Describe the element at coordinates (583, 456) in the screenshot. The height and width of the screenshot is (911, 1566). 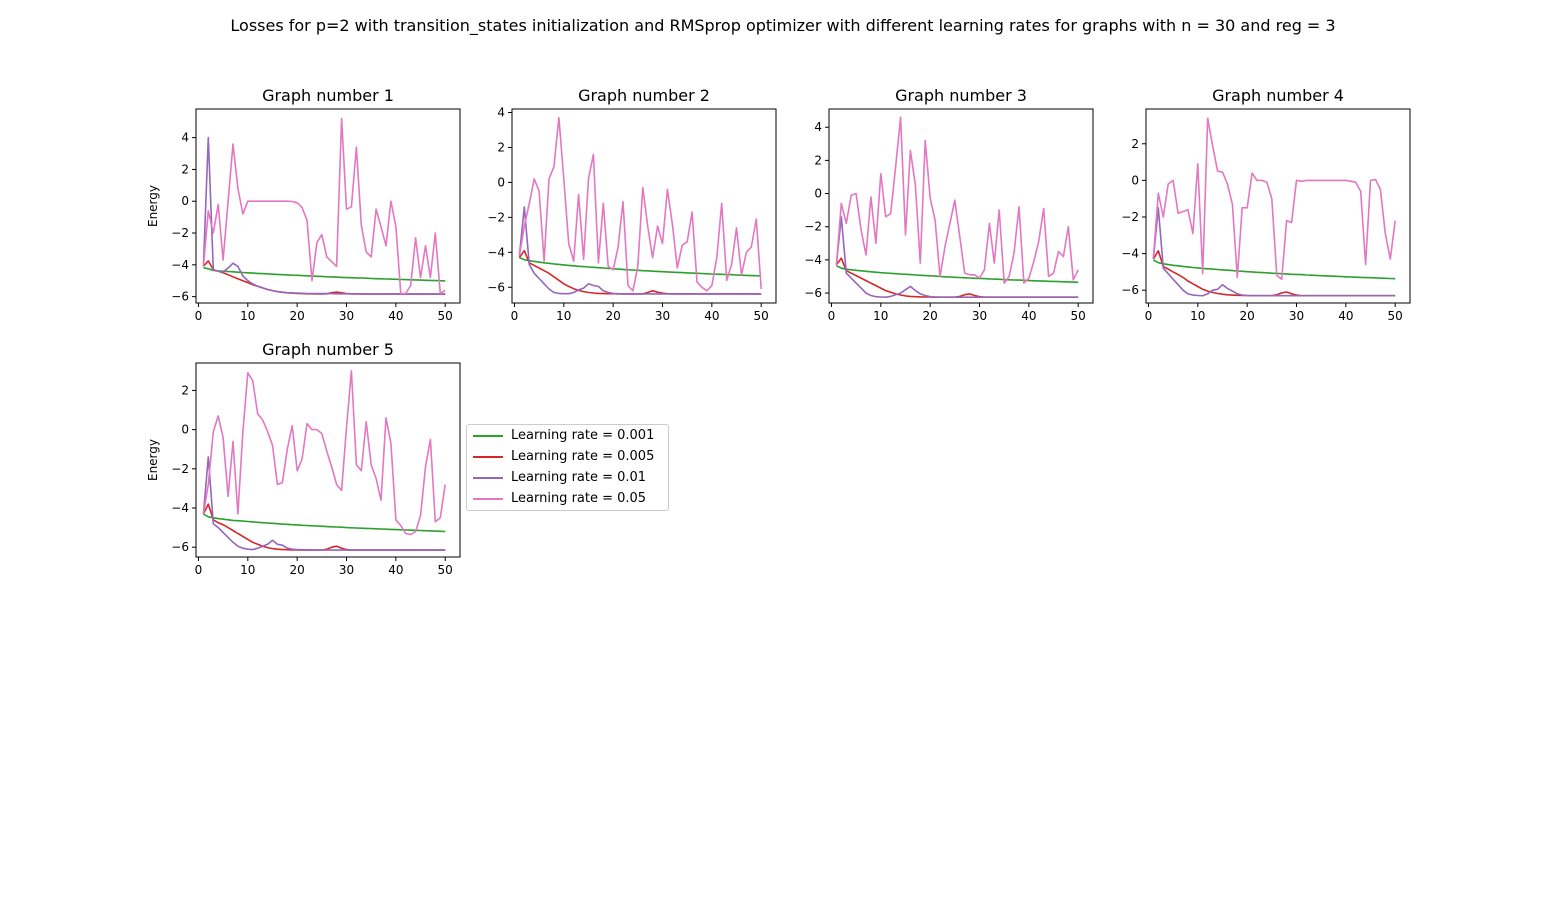
I see `legend-label-1: Learning rate = 0.005` at that location.